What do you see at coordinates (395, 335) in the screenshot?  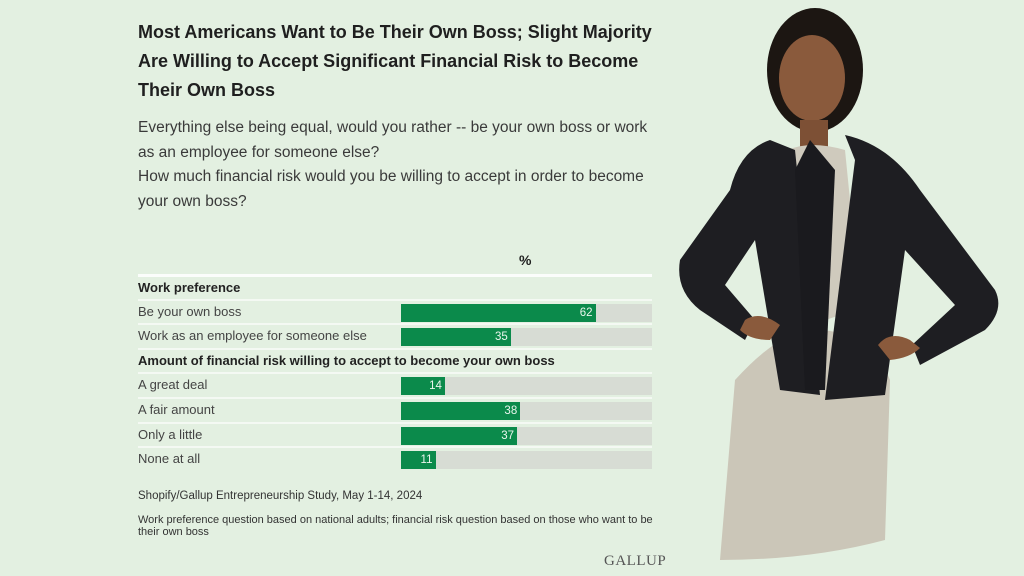 I see `bar-row: Work as an employee for someone else 35` at bounding box center [395, 335].